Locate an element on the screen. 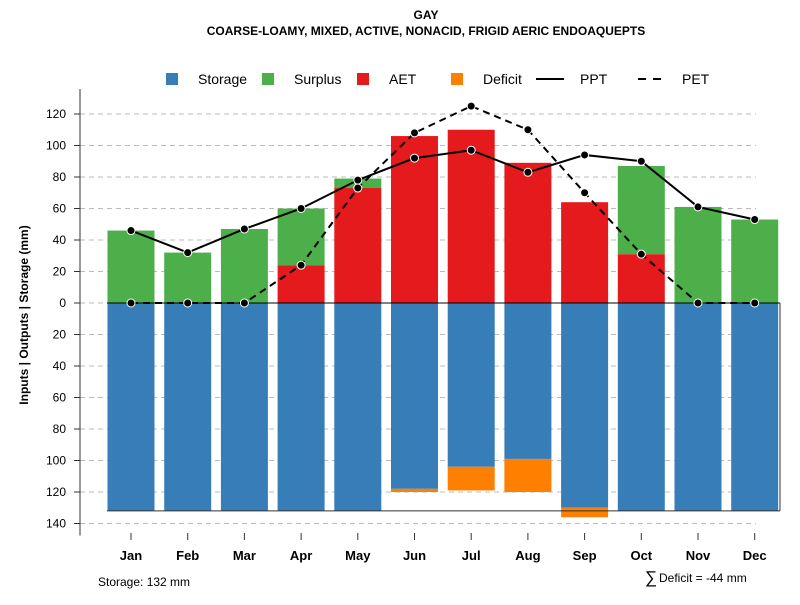 The height and width of the screenshot is (605, 800). chart-title: GAY is located at coordinates (426, 15).